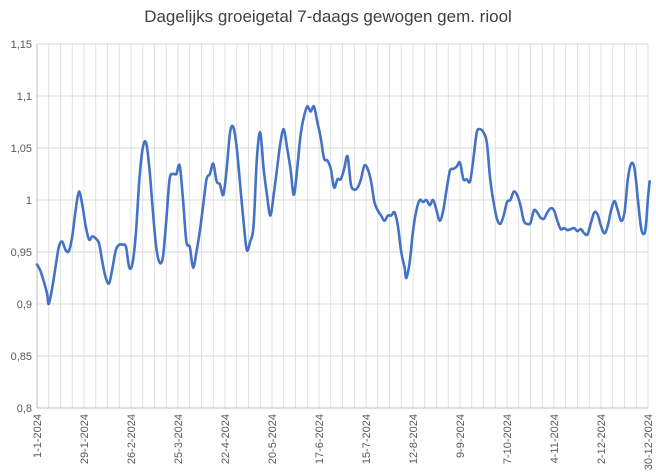 This screenshot has height=476, width=656. I want to click on x-tick-label: 15-7-2024, so click(367, 439).